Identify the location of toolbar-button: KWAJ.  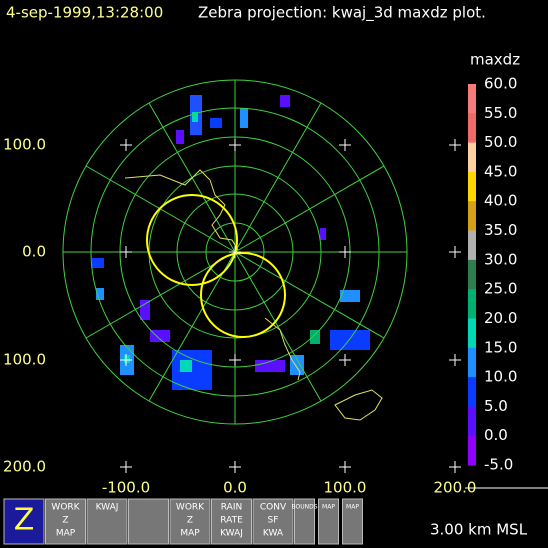
(107, 521).